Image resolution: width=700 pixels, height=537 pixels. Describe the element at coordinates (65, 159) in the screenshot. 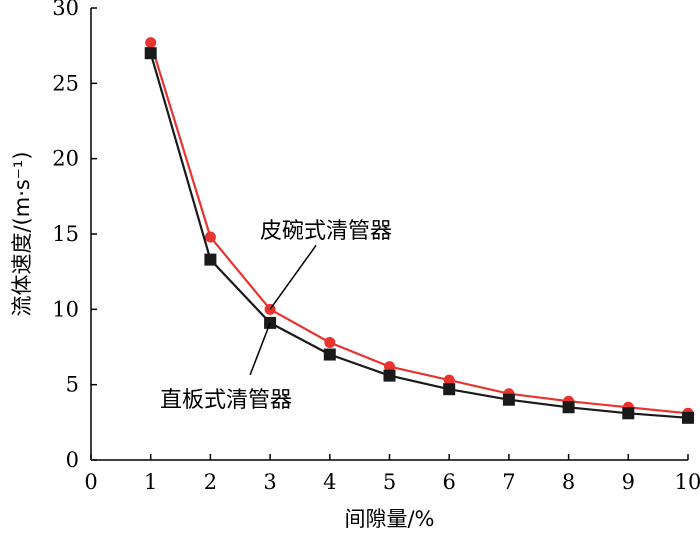

I see `y-tick-label: 20` at that location.